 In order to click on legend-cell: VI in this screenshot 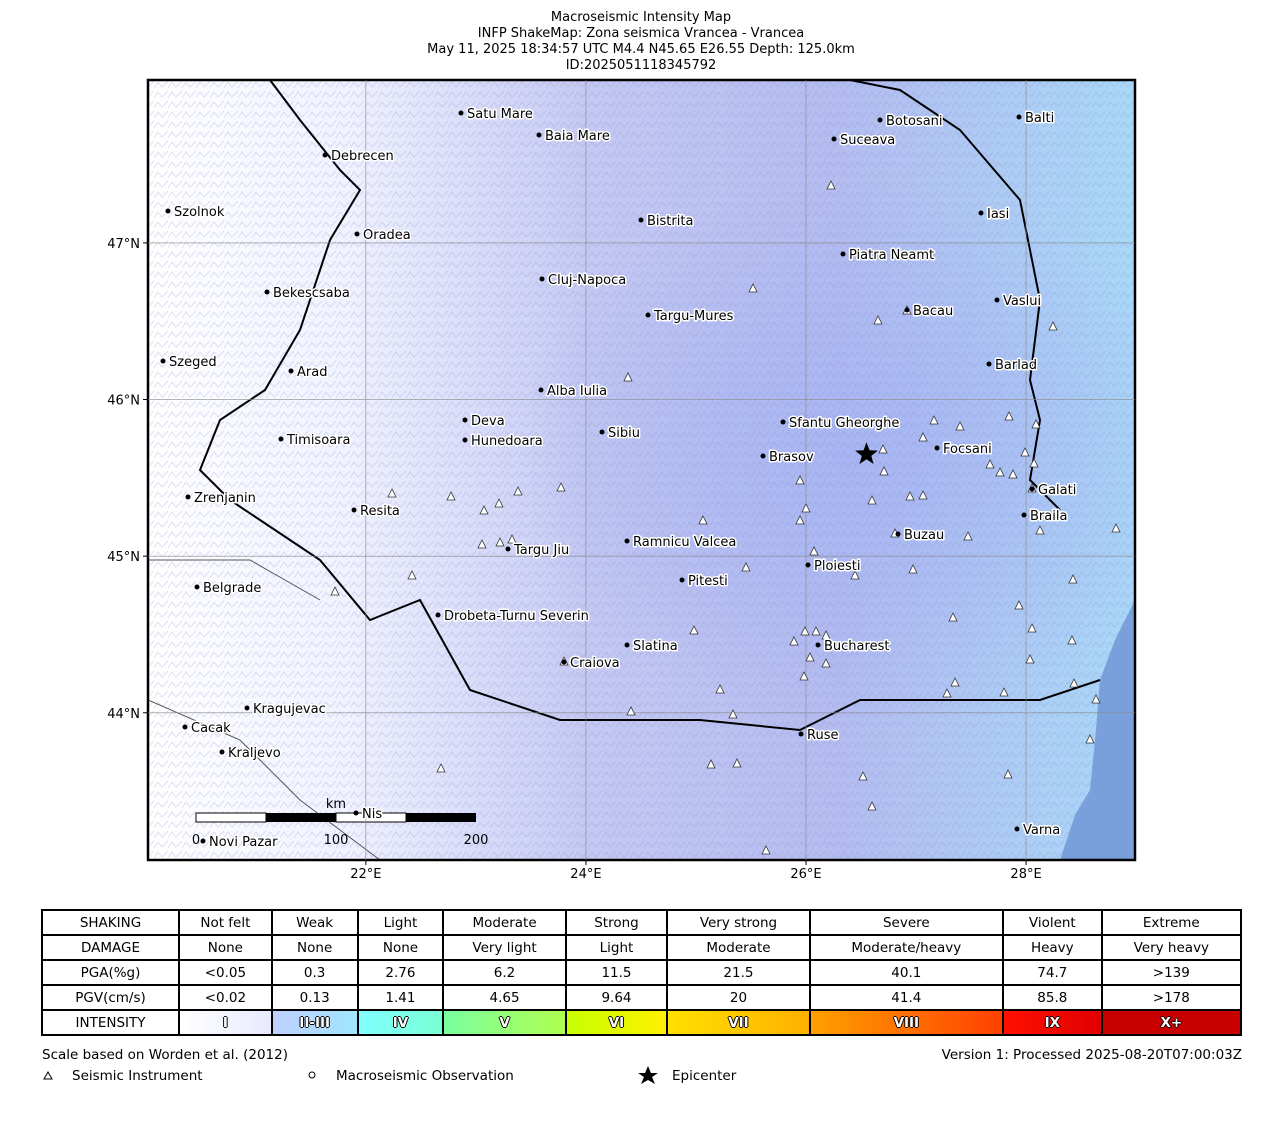, I will do `click(616, 1022)`.